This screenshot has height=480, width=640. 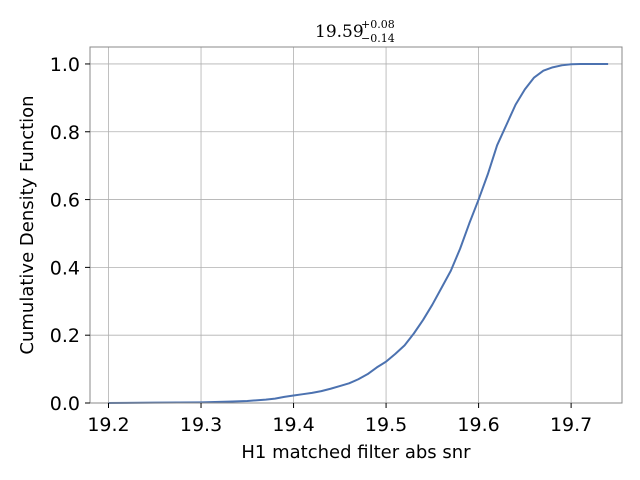 I want to click on x-axis-label: H1 matched filter abs snr, so click(x=356, y=452).